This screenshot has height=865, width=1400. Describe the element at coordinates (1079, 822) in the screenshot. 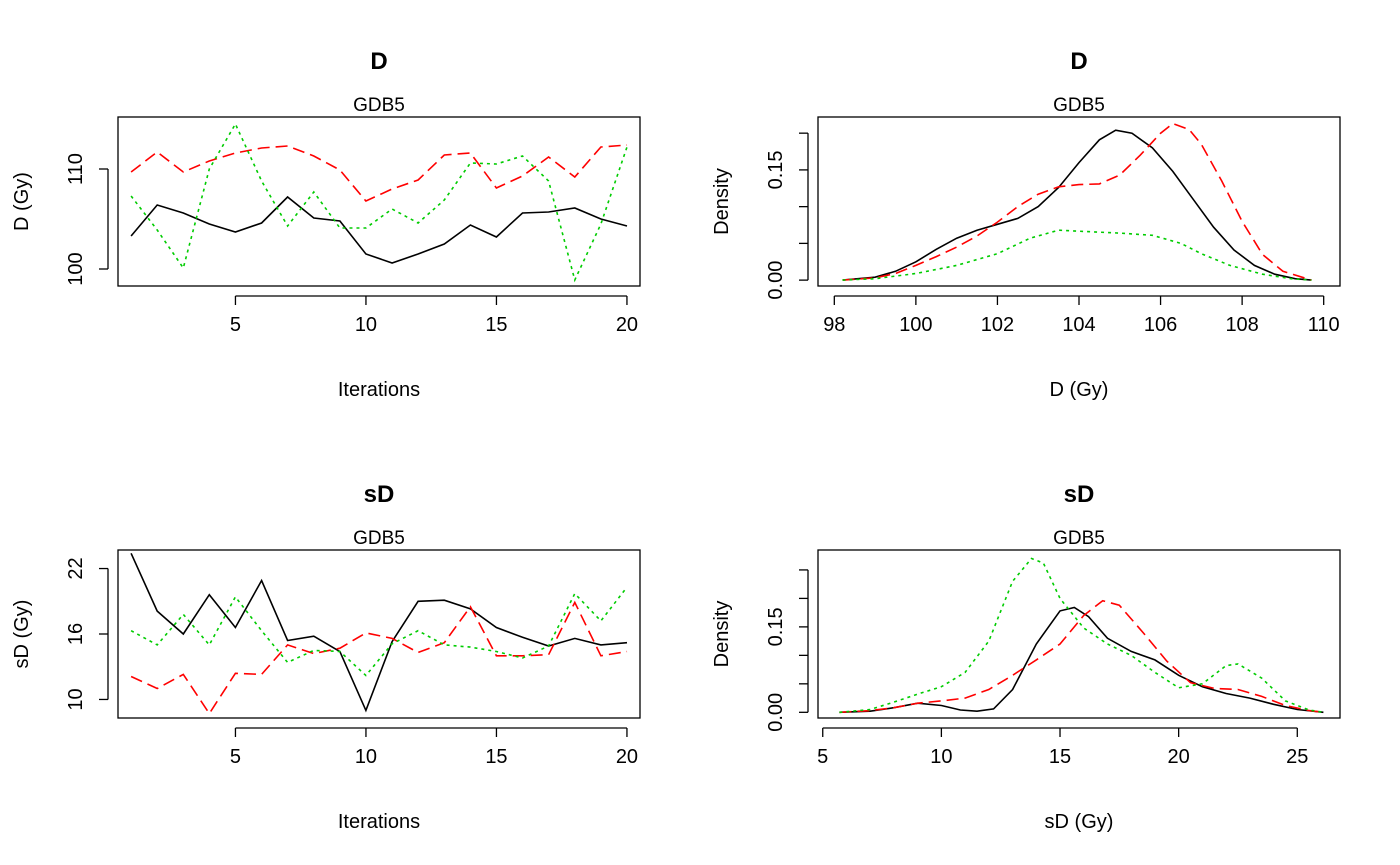

I see `x-axis-label: sD (Gy)` at that location.